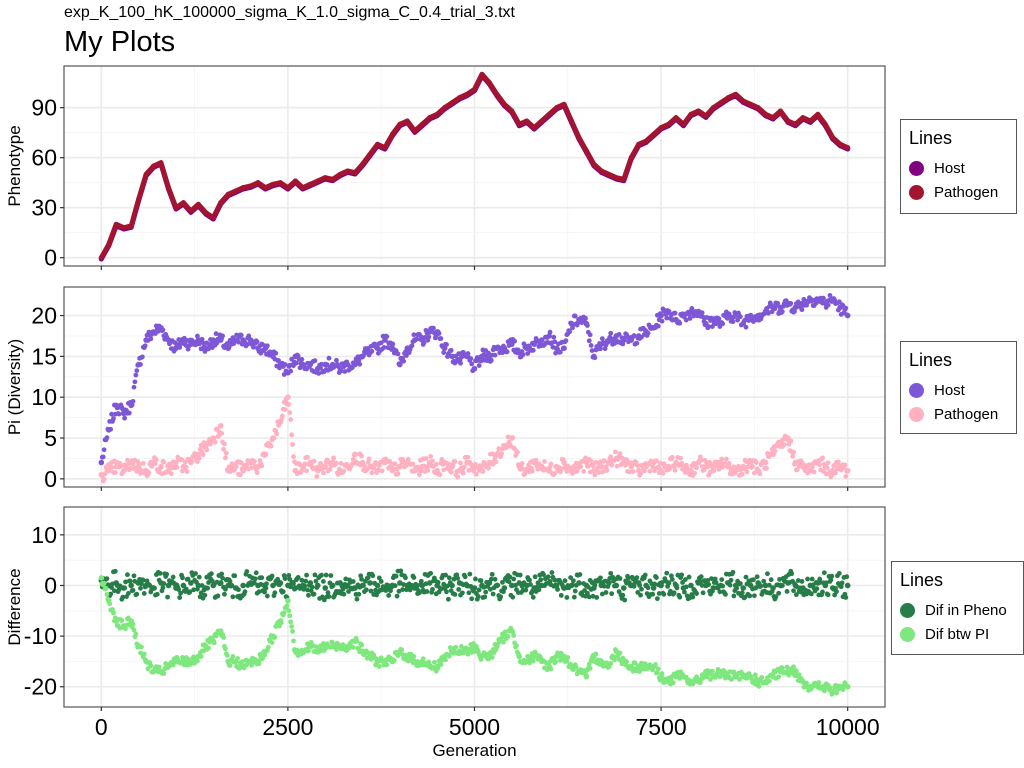 This screenshot has height=768, width=1024. Describe the element at coordinates (958, 166) in the screenshot. I see `legend-phenotype: Lines Host Pathogen` at that location.